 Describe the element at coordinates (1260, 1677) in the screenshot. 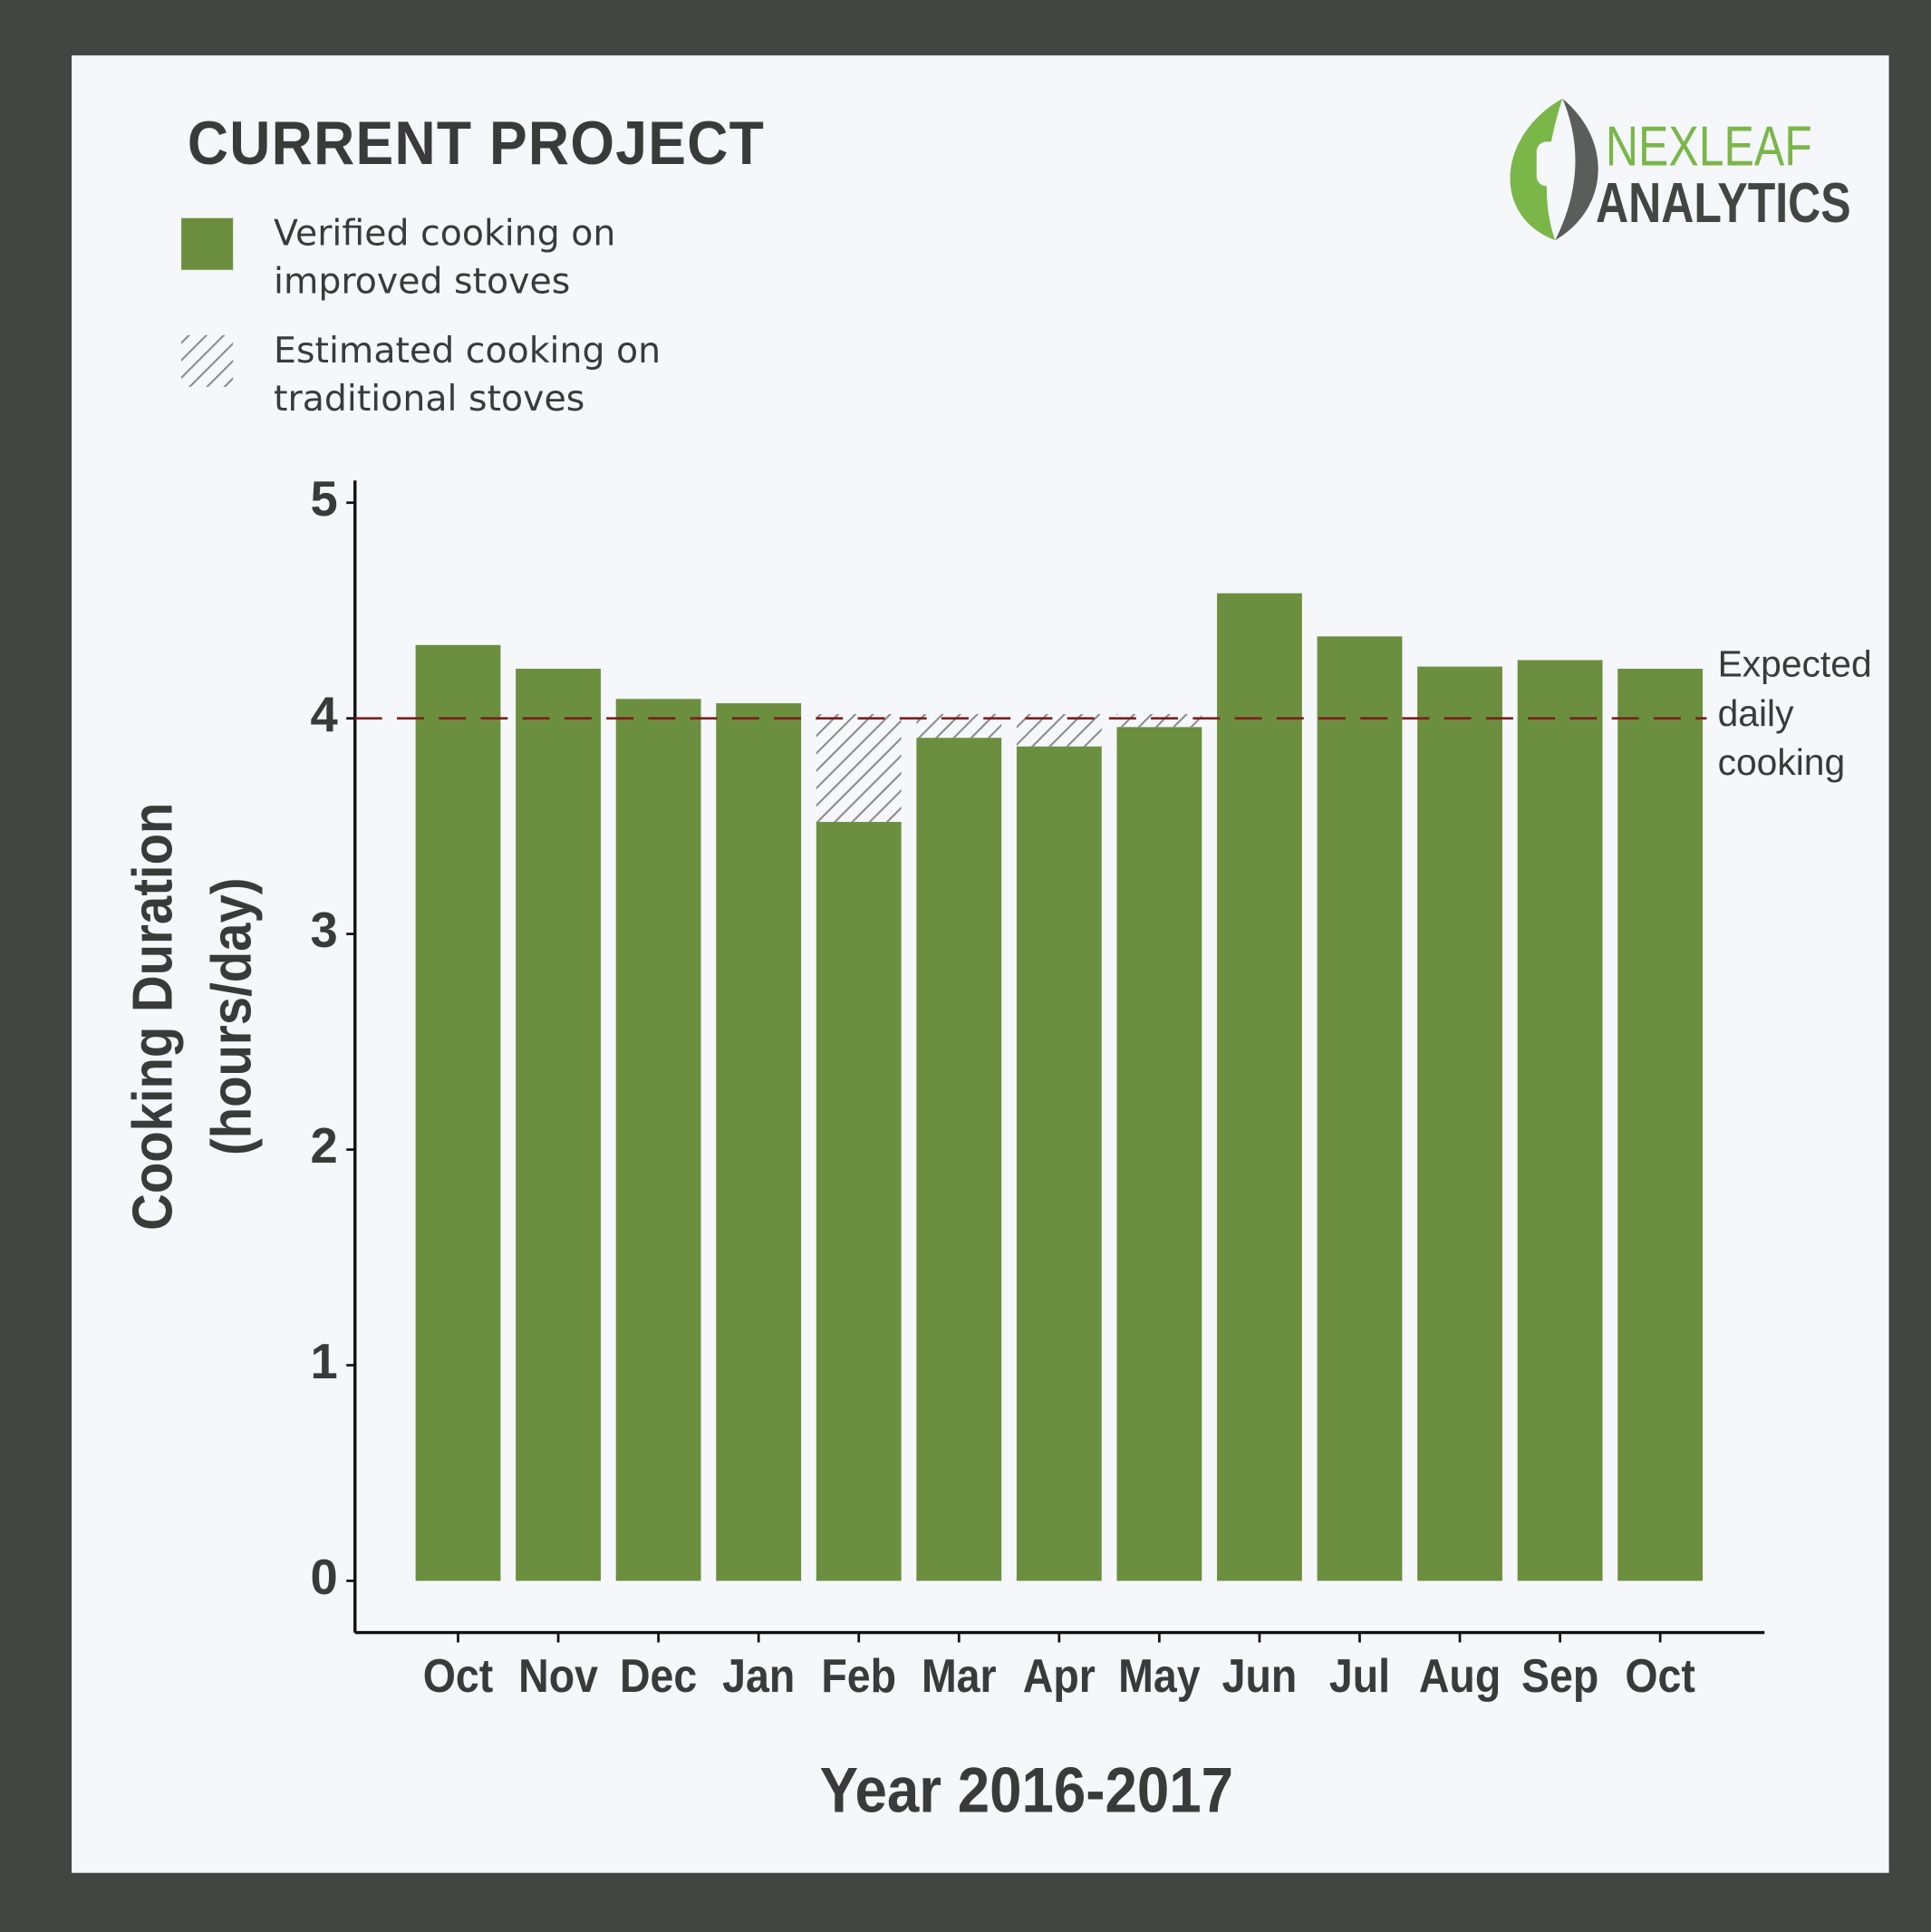

I see `x-tick-label: Jun` at that location.